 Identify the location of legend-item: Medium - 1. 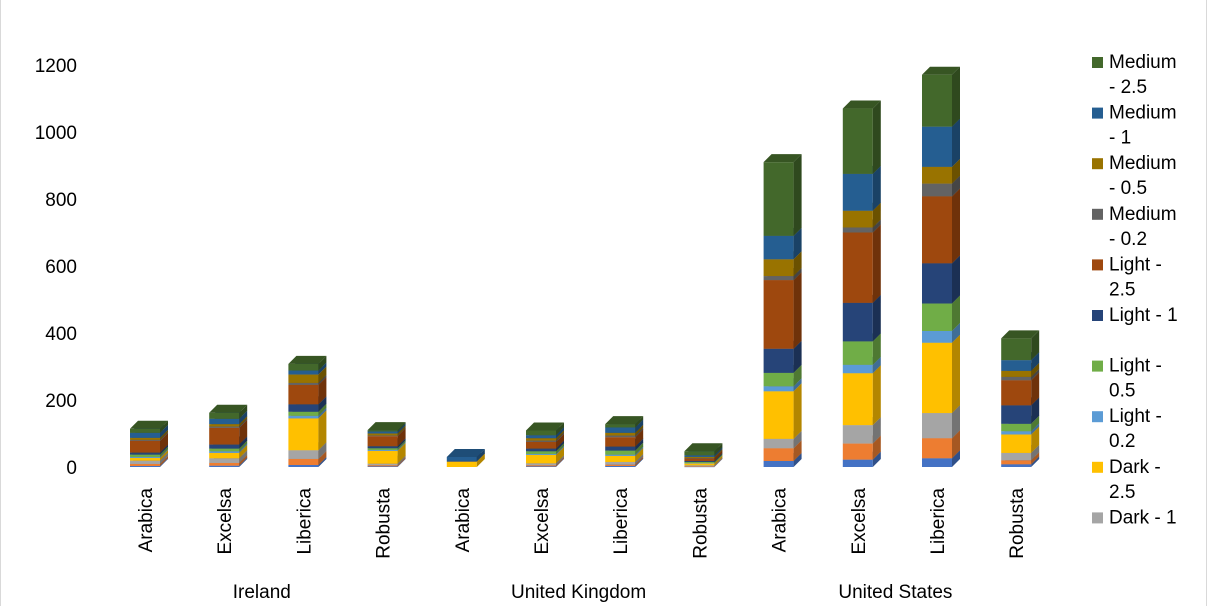
(1134, 126).